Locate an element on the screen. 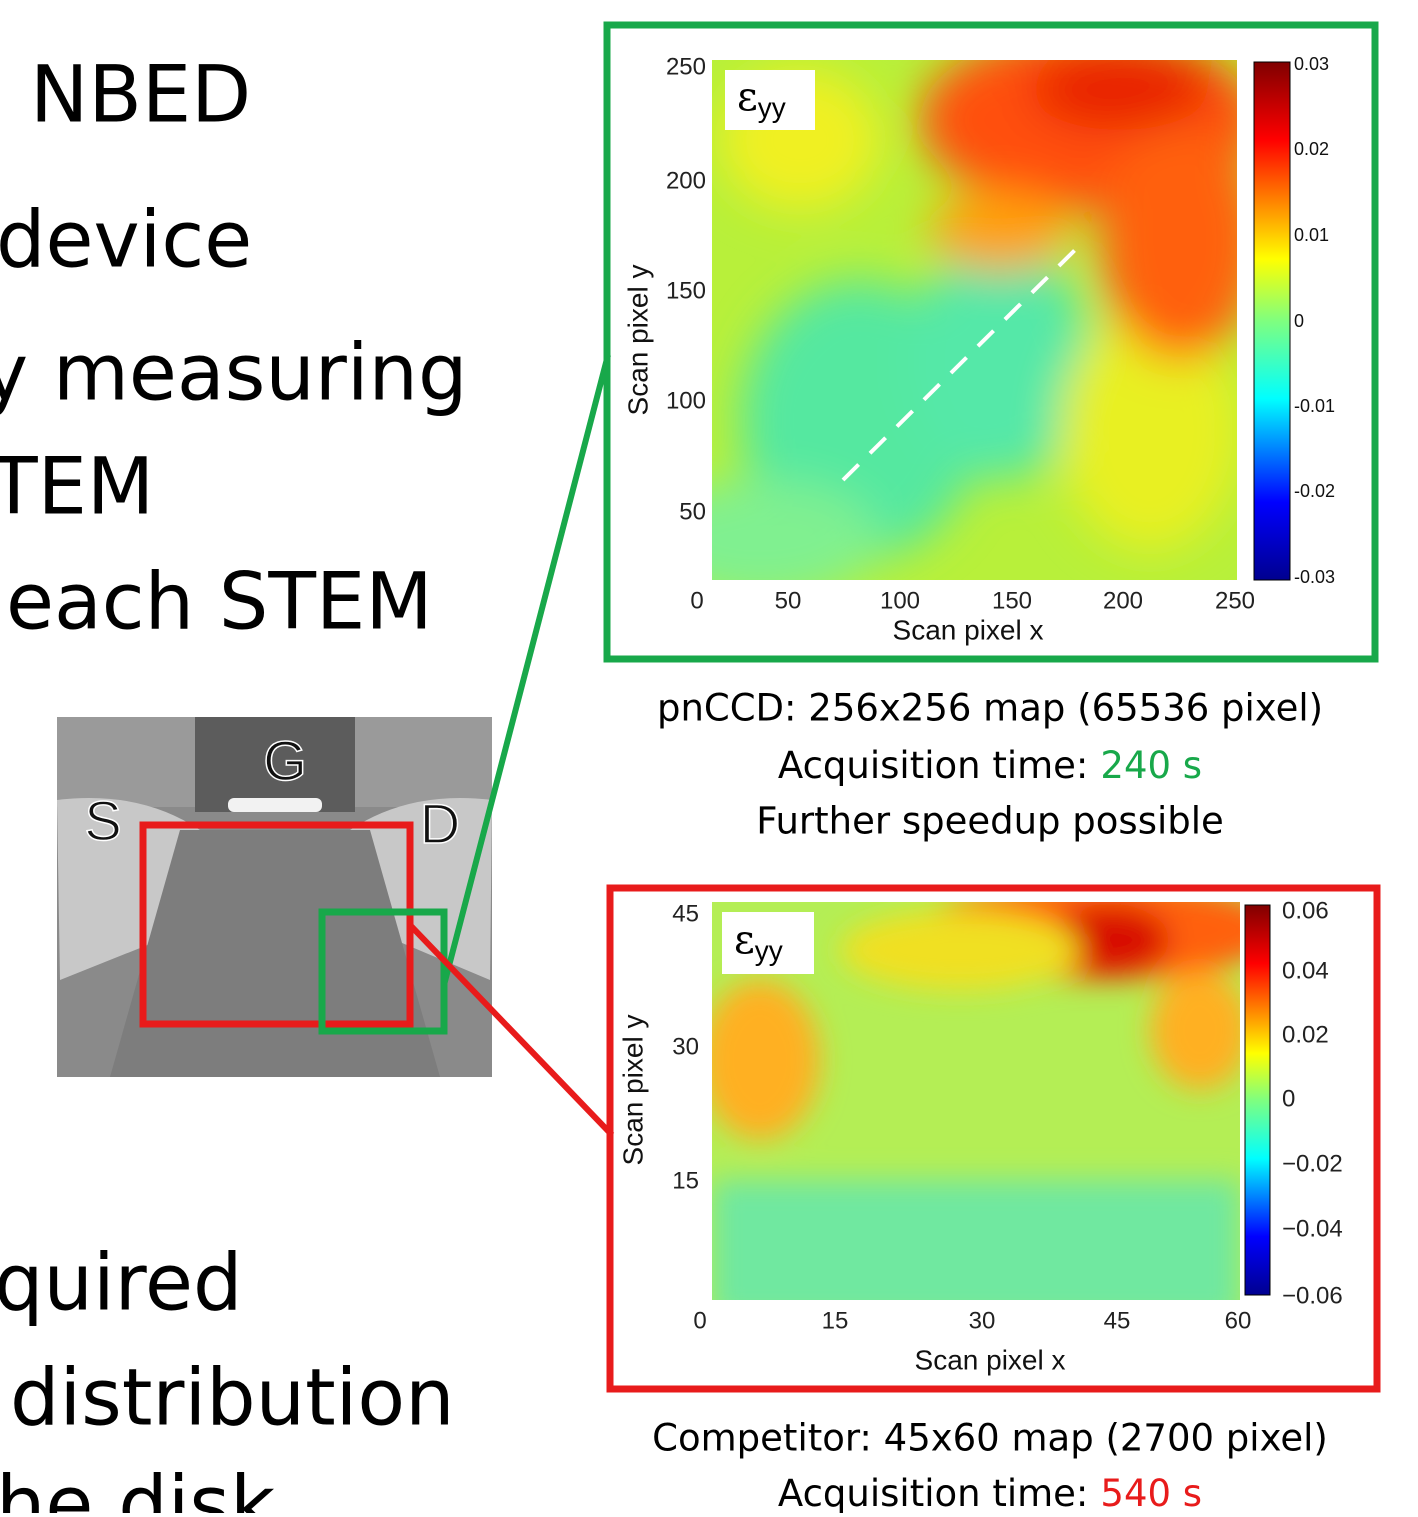 This screenshot has height=1517, width=1418. colorbar-tick-label: 0.03 is located at coordinates (1311, 64).